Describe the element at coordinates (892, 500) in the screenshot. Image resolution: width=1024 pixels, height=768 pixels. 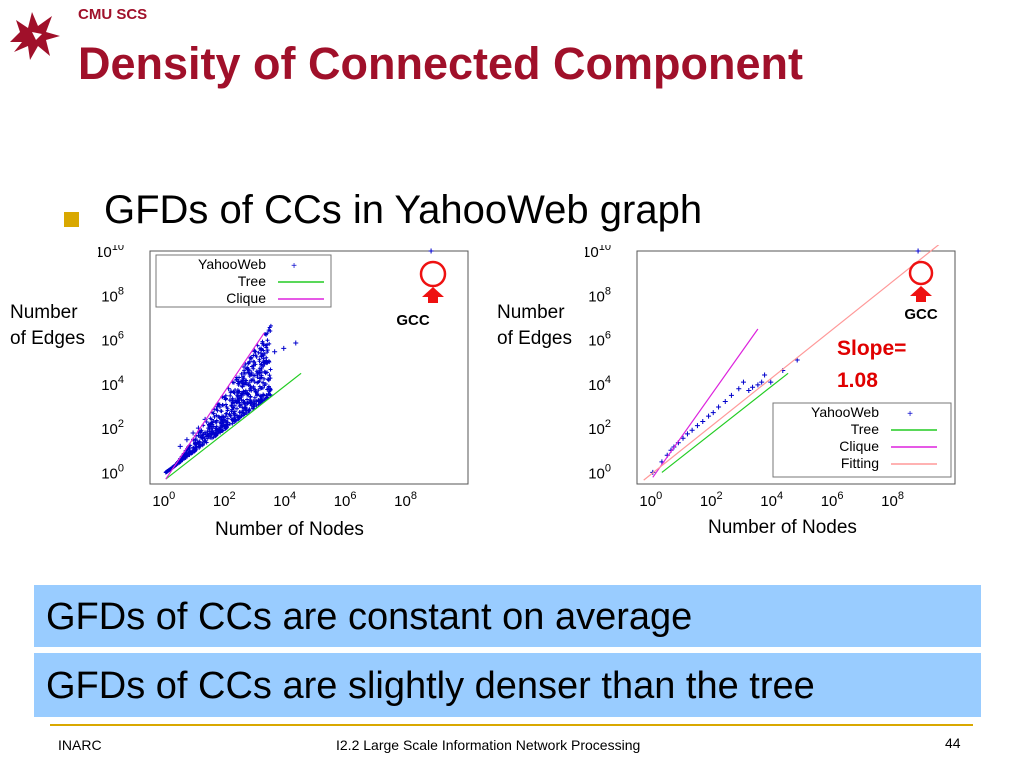
I see `x-tick-label: 10⁸` at that location.